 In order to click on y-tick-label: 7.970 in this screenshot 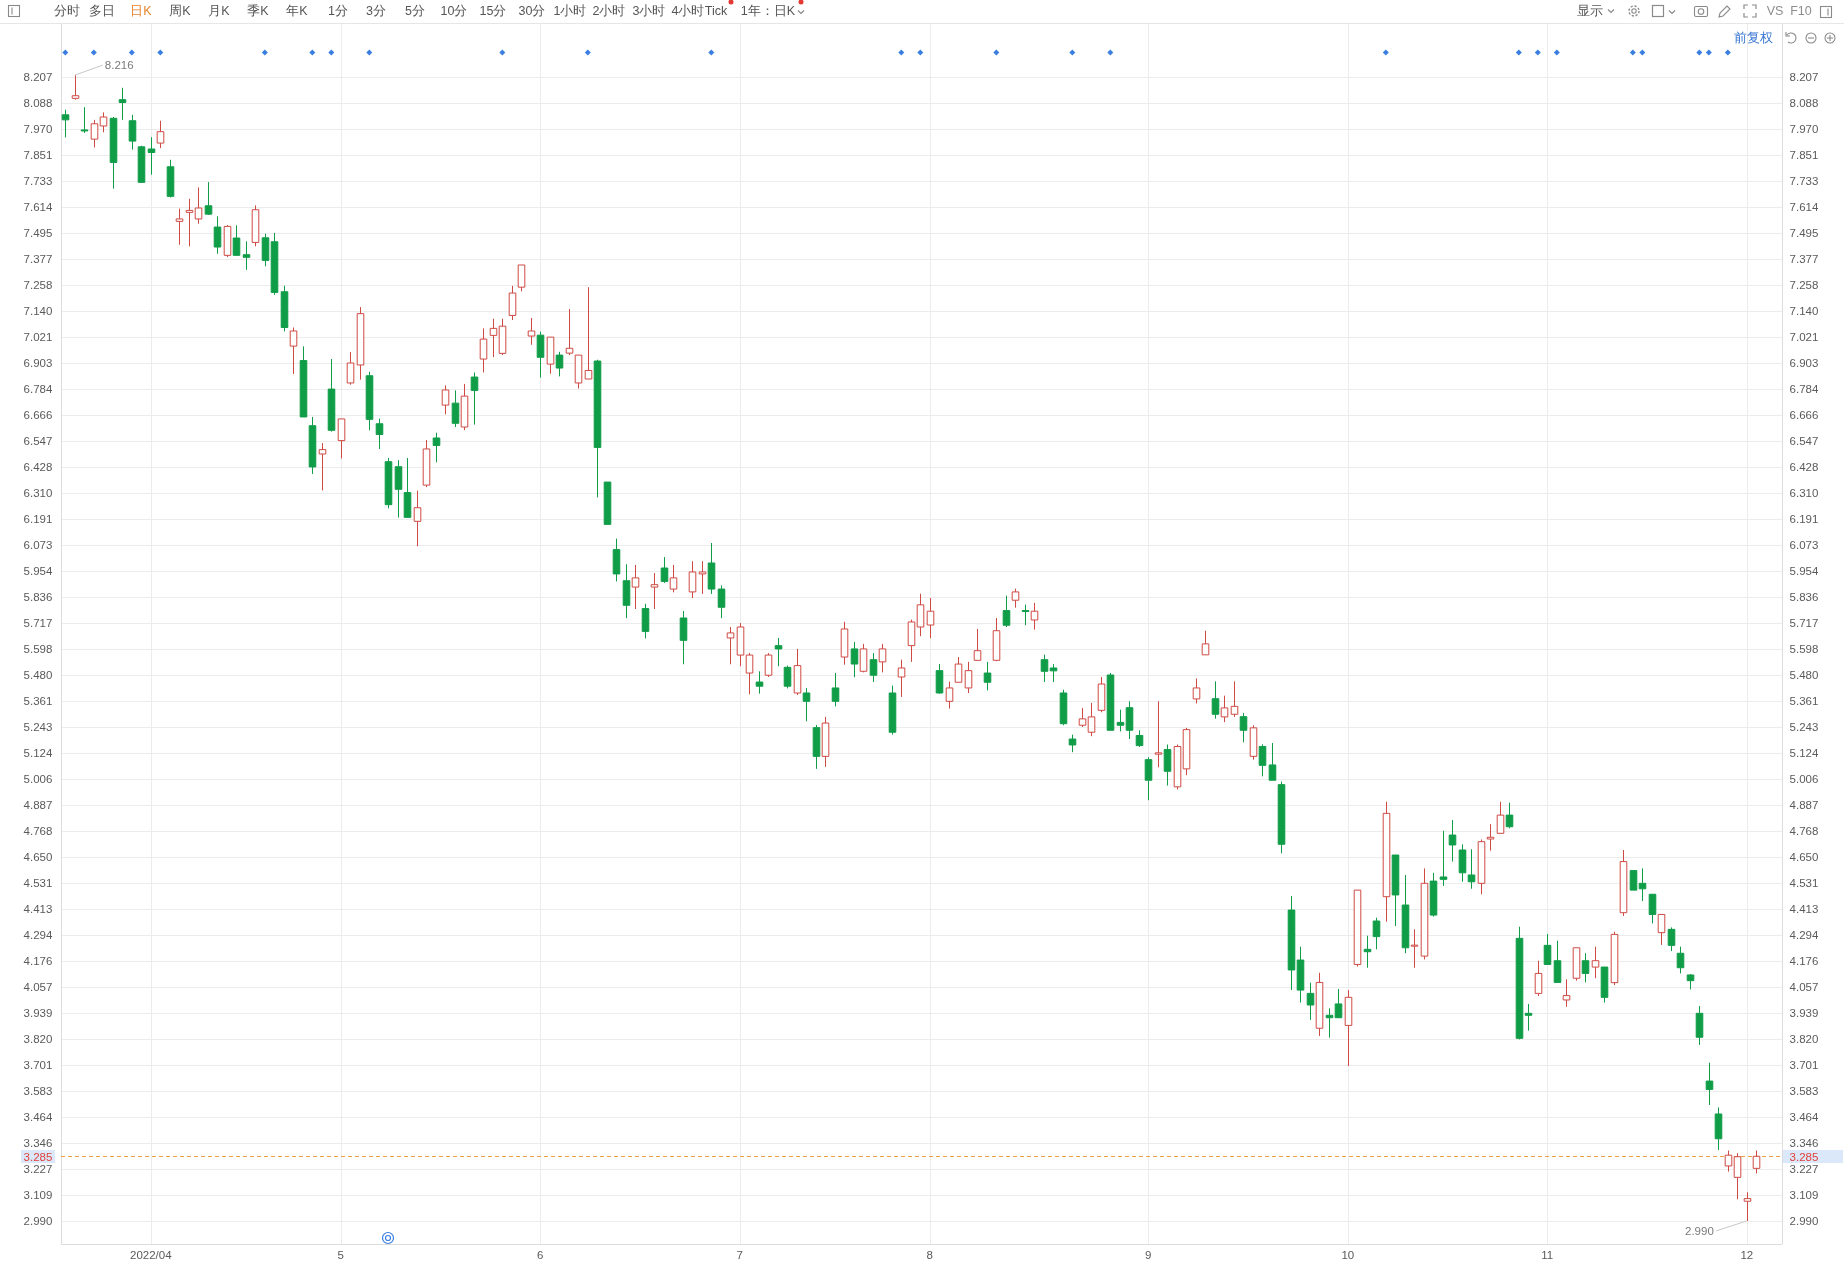, I will do `click(38, 129)`.